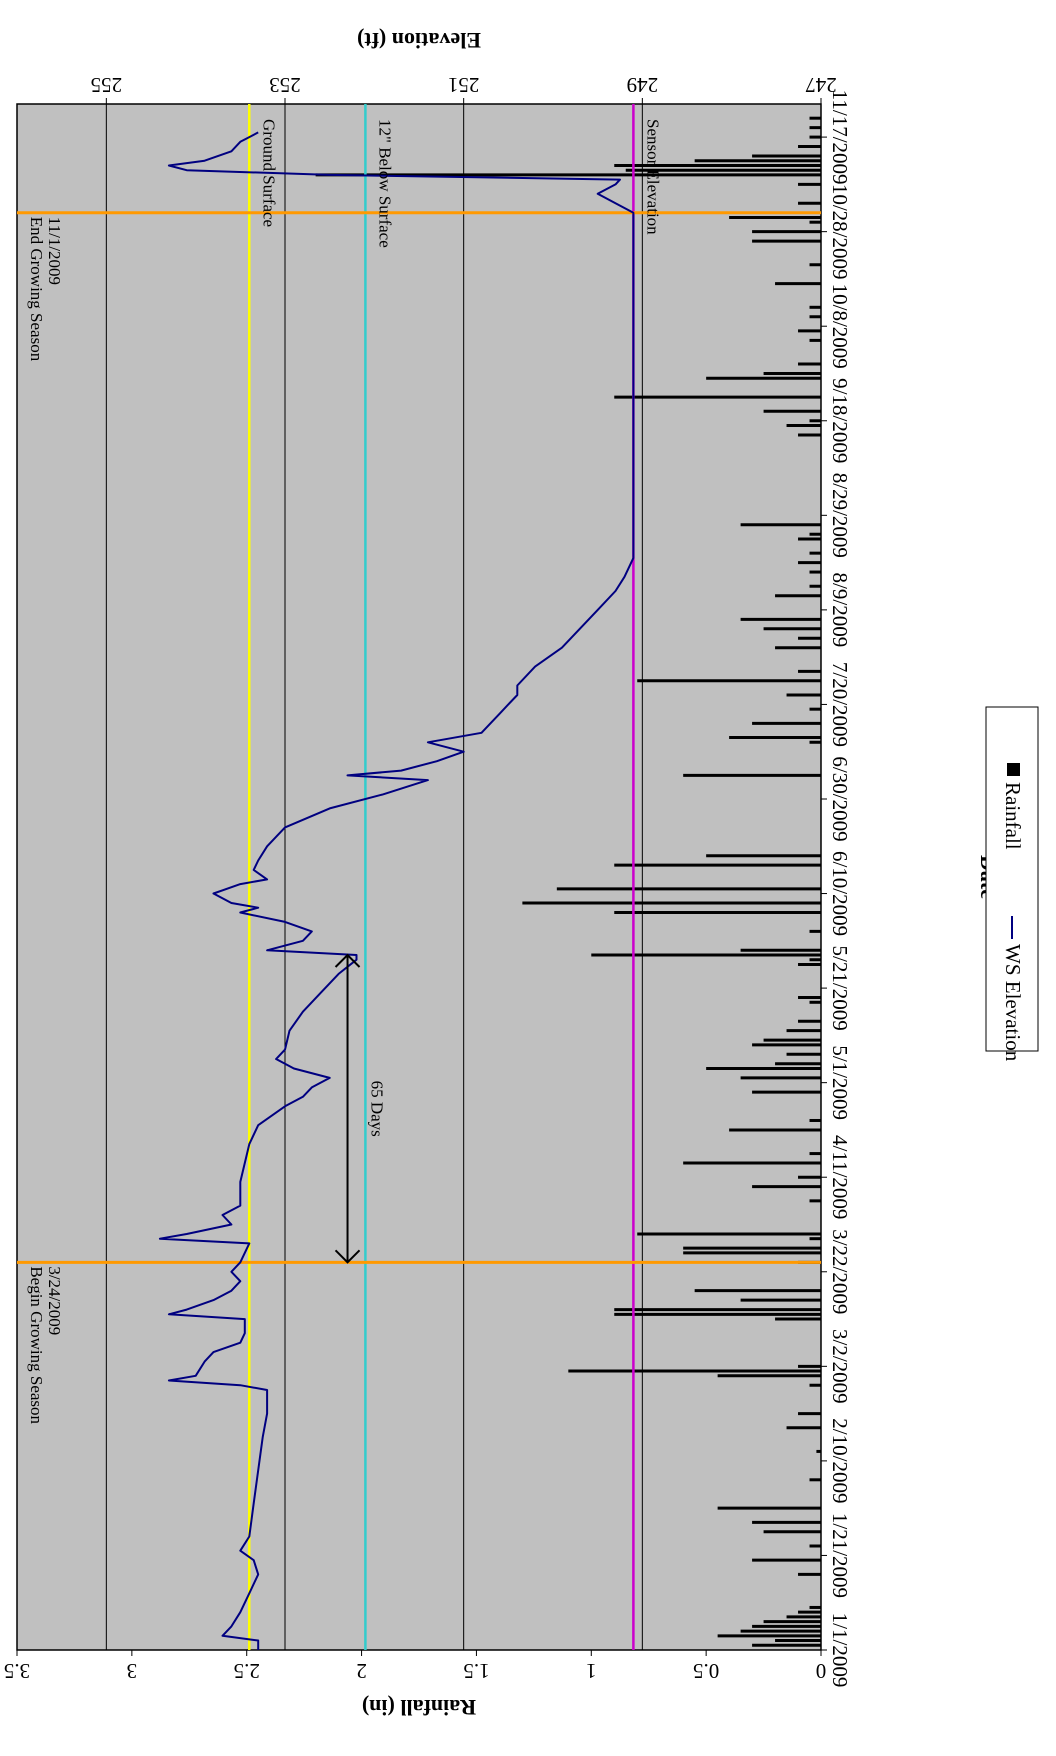 The width and height of the screenshot is (1056, 1756). I want to click on rainfall-tick-label-0: 0, so click(821, 1671).